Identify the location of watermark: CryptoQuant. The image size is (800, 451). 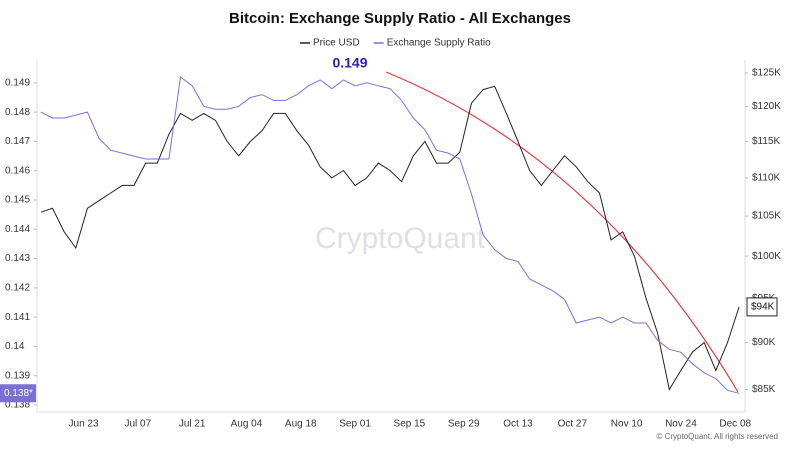
(400, 238).